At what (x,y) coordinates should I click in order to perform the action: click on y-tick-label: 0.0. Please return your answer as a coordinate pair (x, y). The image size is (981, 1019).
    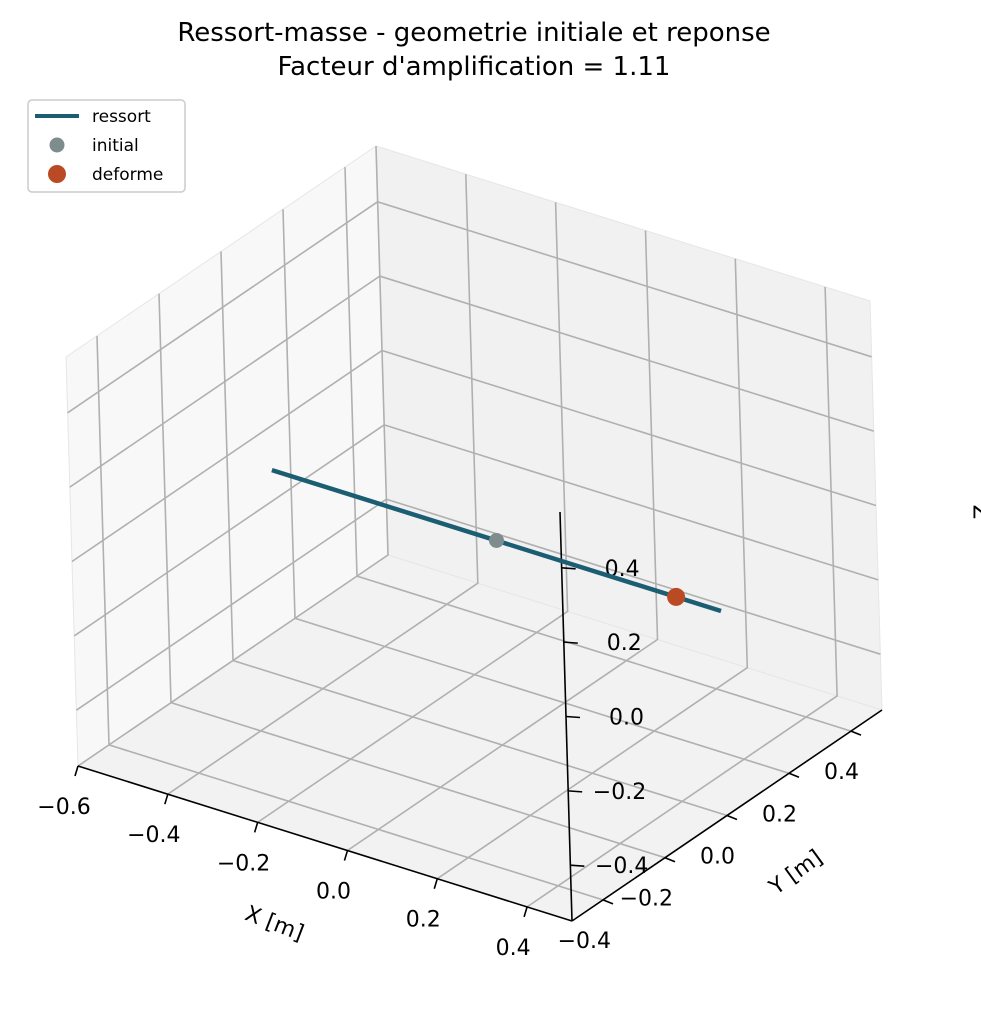
    Looking at the image, I should click on (717, 857).